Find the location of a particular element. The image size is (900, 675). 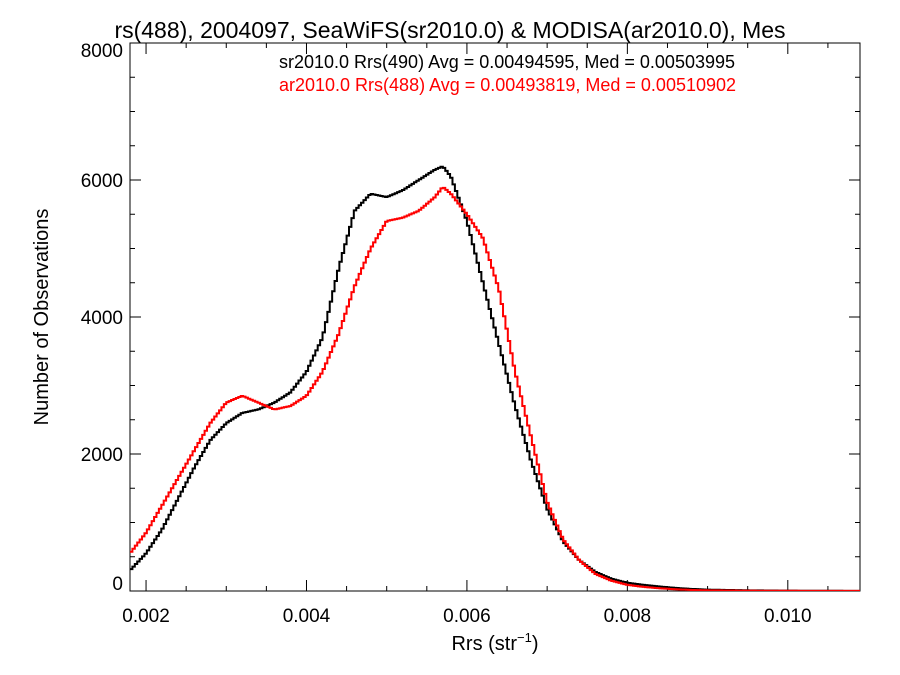

y-tick-label: 6000 is located at coordinates (102, 181).